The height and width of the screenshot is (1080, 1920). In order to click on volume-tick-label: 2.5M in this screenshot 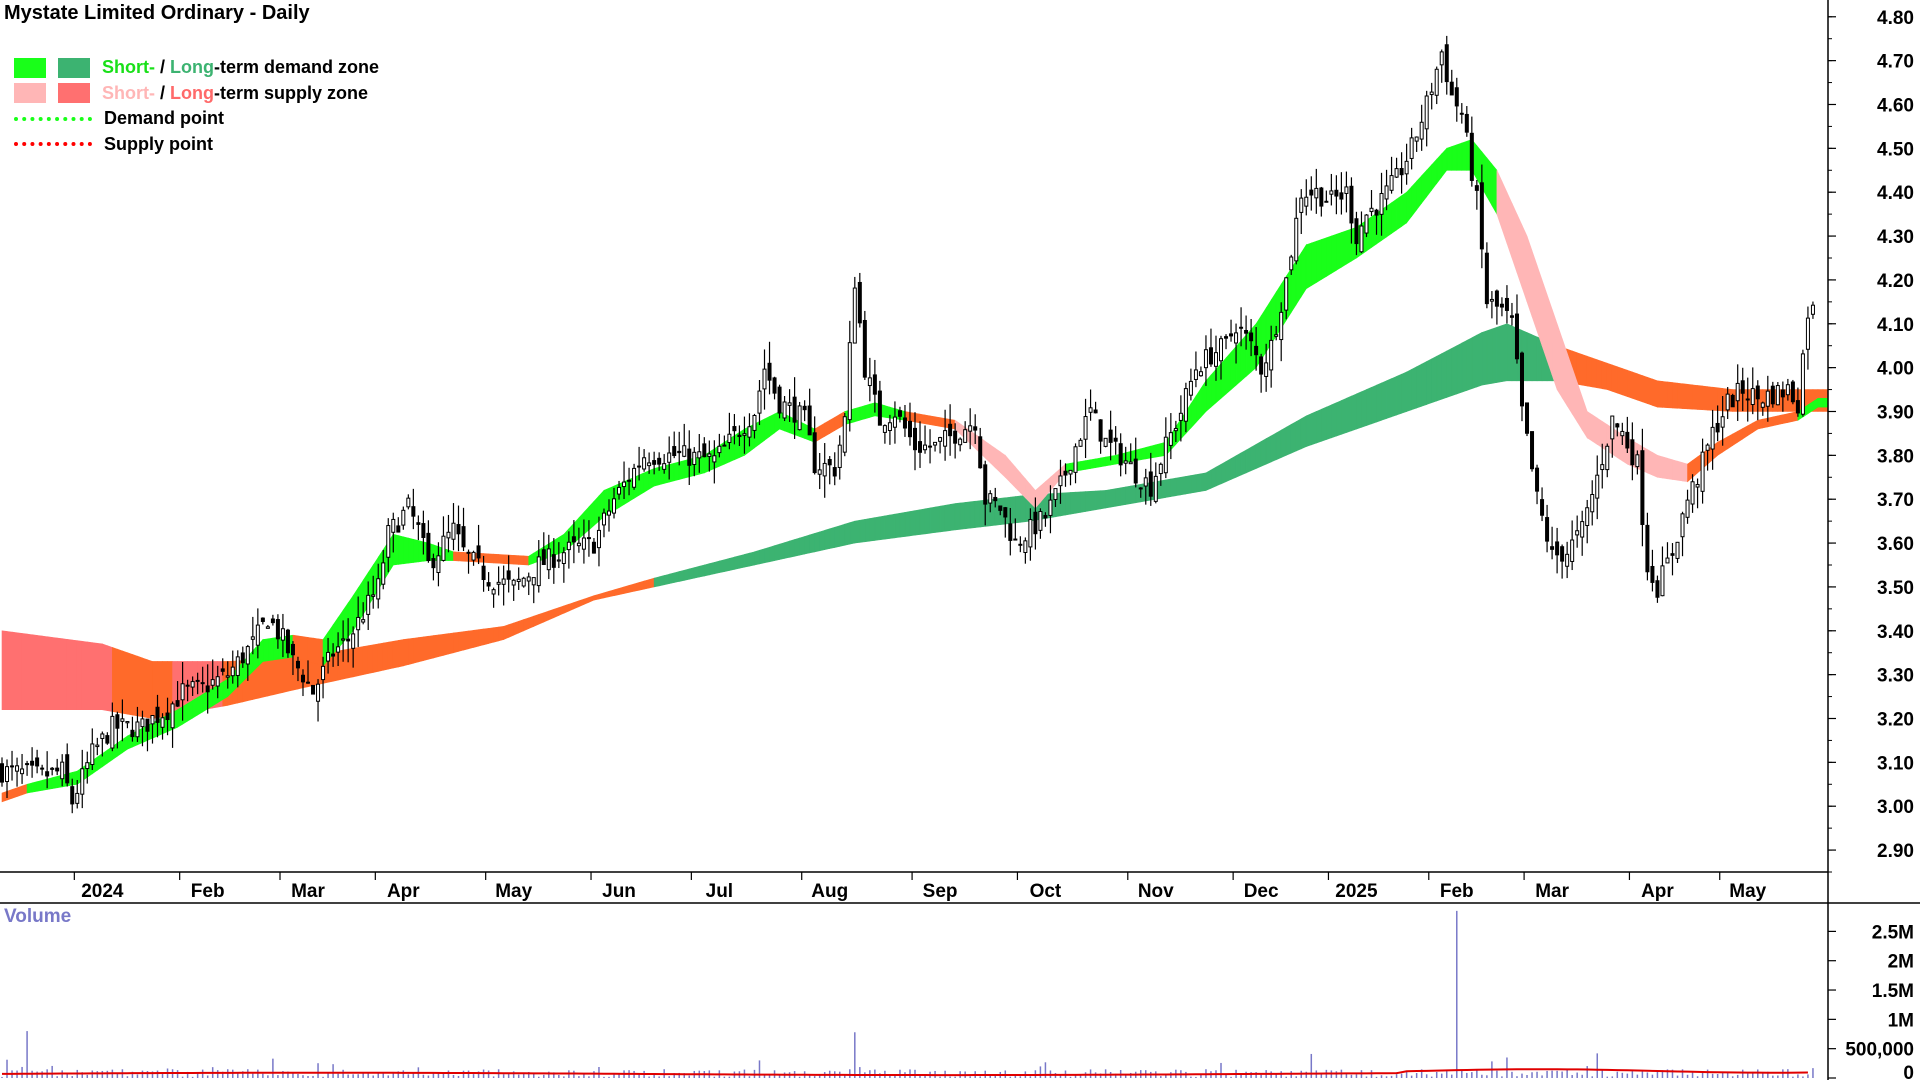, I will do `click(1893, 932)`.